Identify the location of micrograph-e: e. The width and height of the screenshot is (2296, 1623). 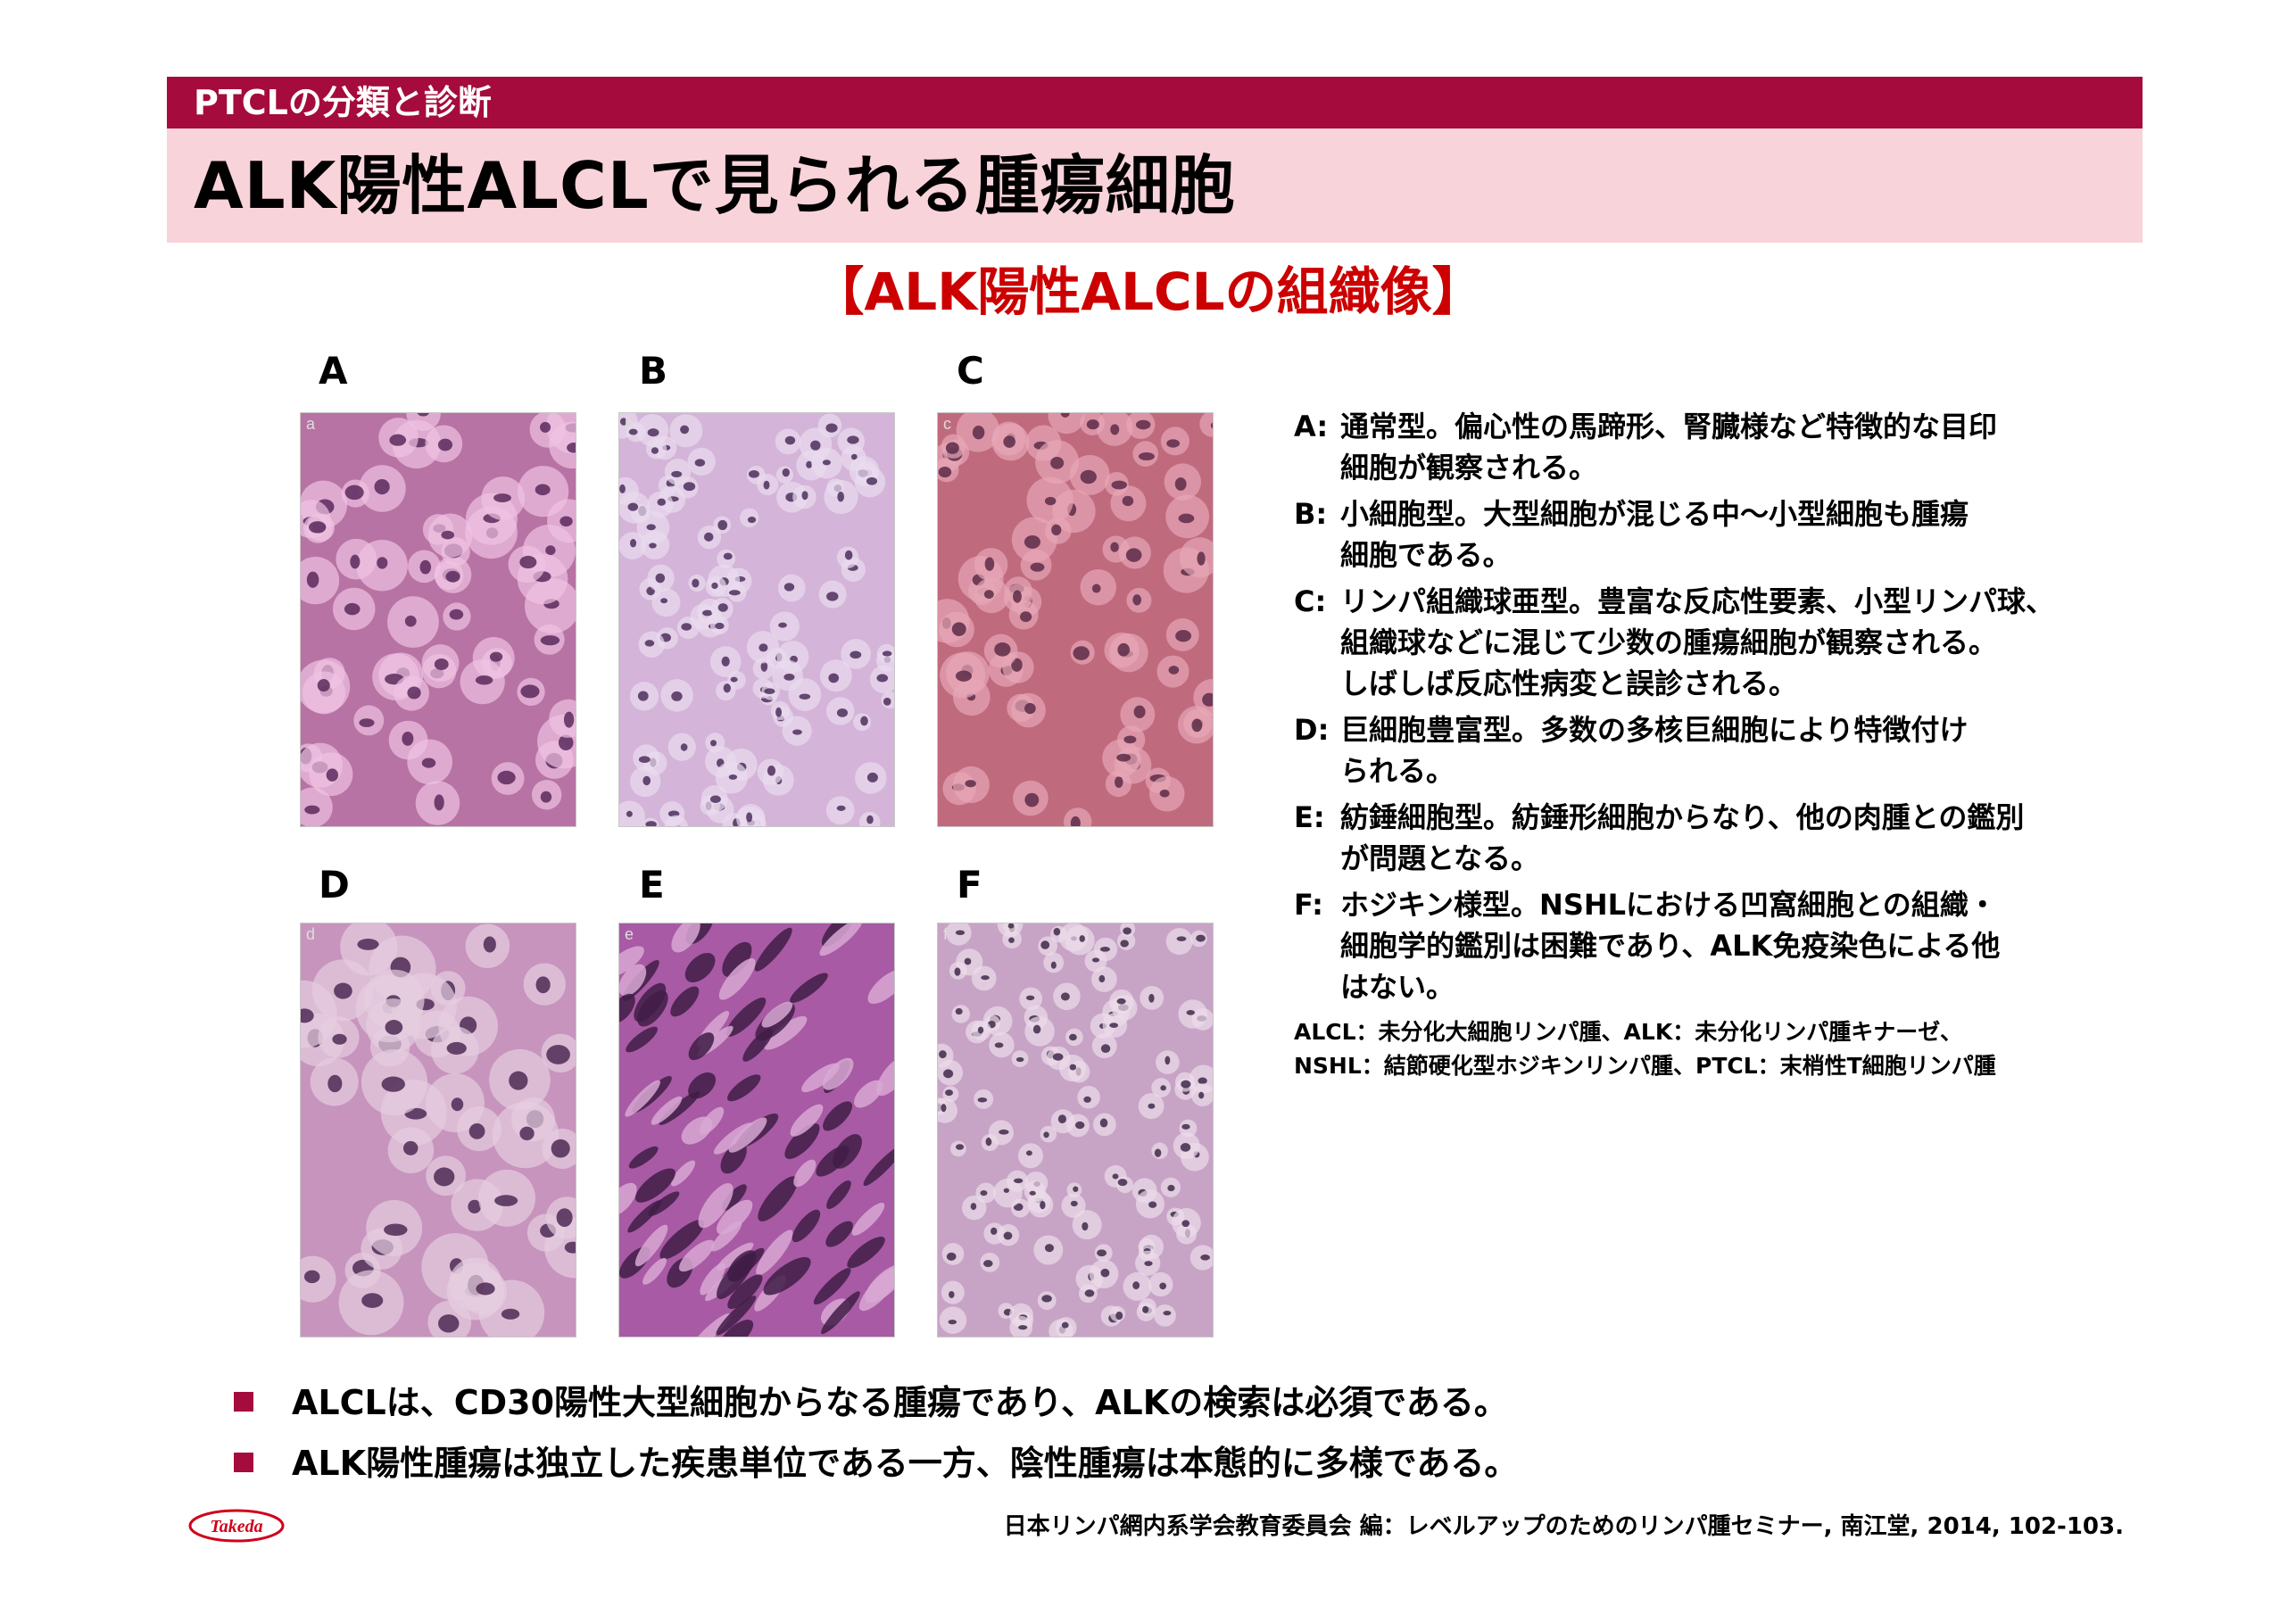
(756, 1130).